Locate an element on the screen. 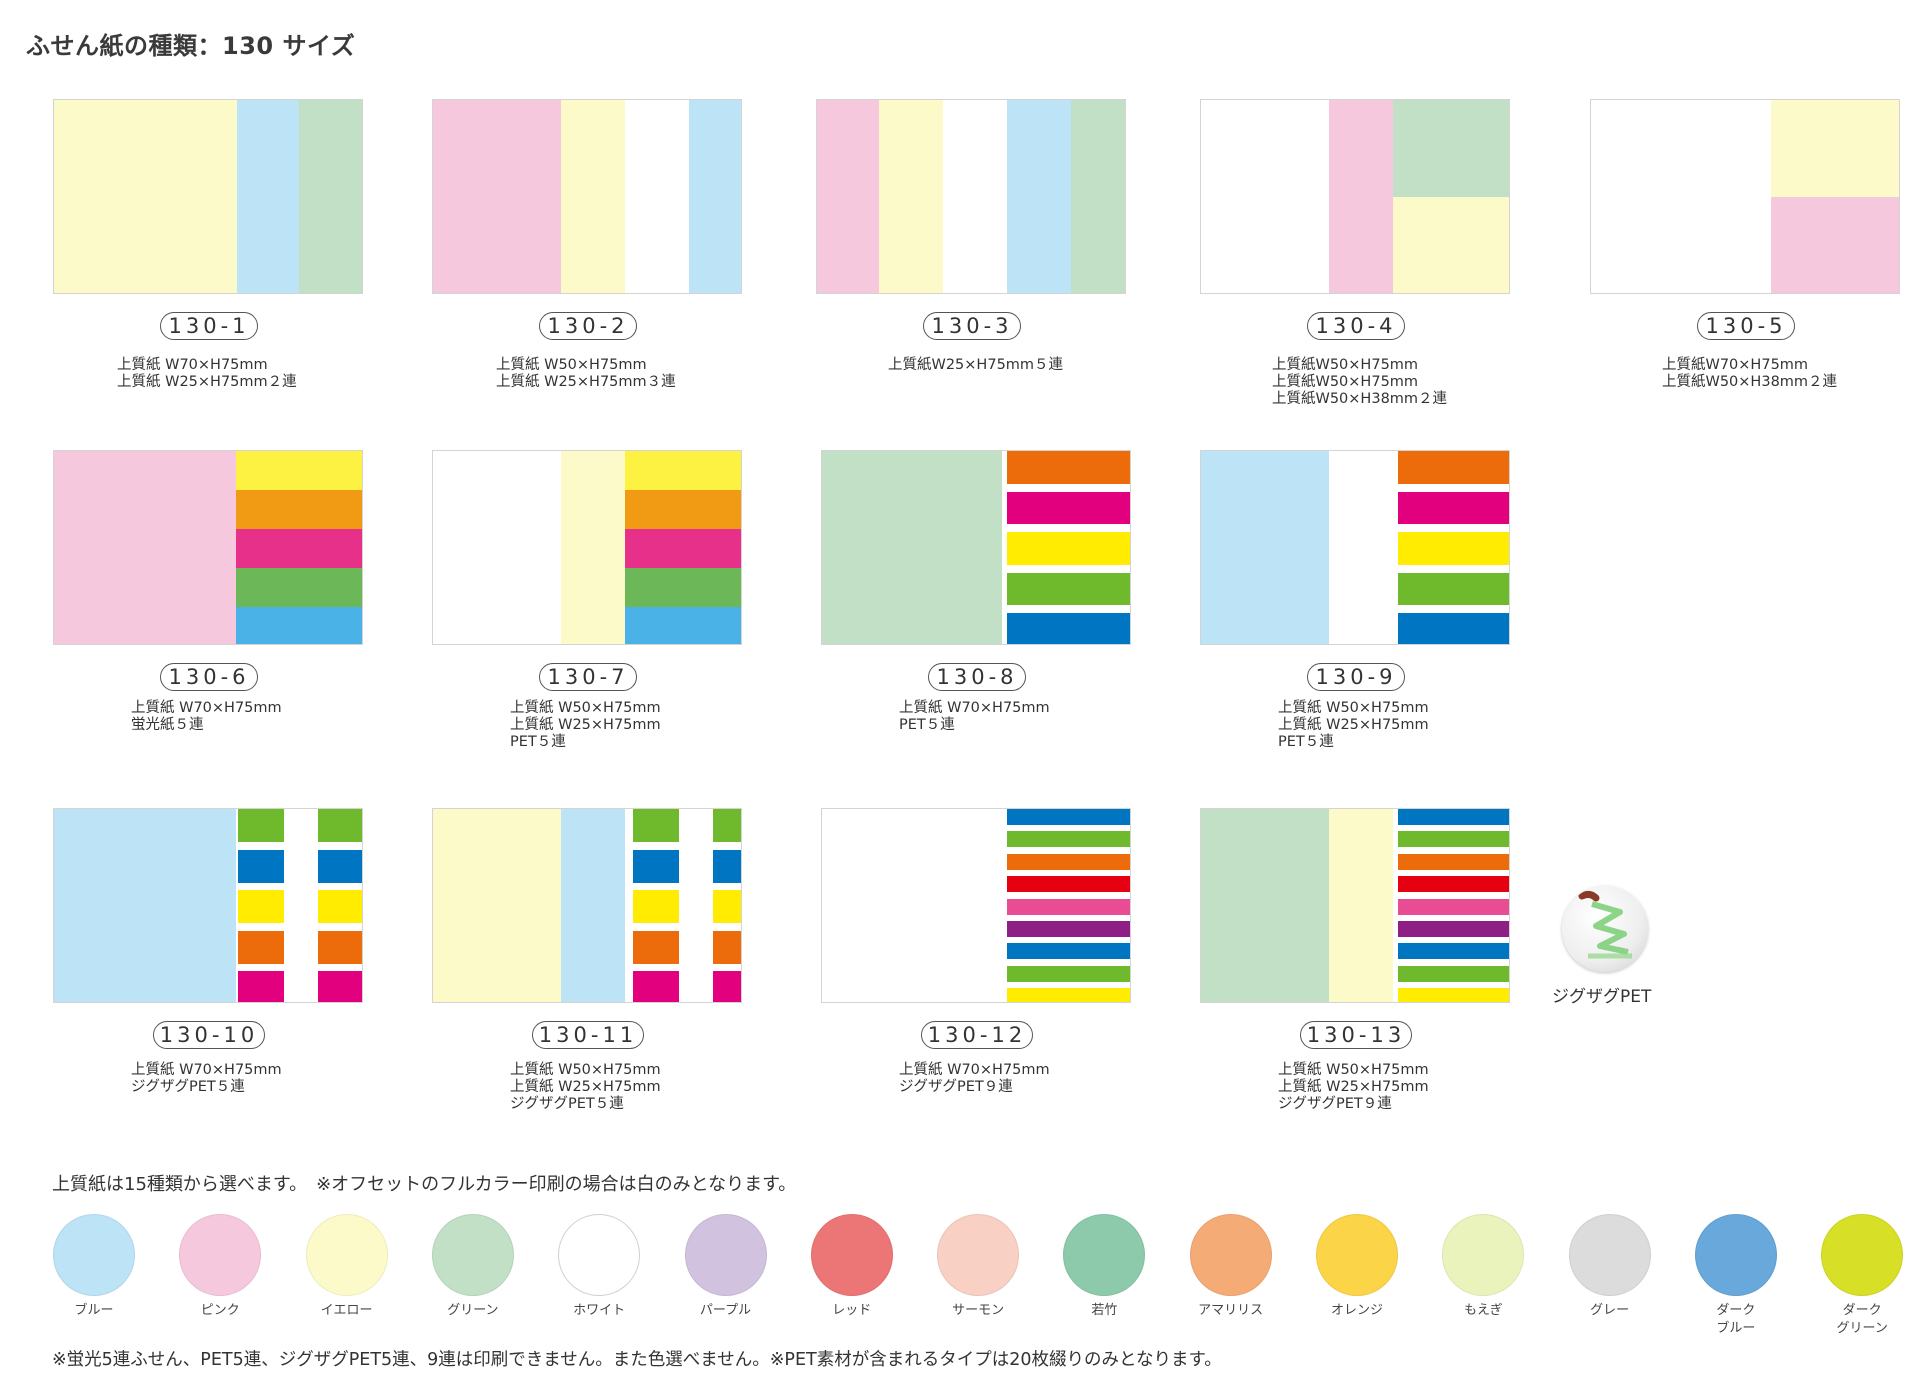 This screenshot has height=1377, width=1920. paper-color-label: もえぎ is located at coordinates (1483, 1310).